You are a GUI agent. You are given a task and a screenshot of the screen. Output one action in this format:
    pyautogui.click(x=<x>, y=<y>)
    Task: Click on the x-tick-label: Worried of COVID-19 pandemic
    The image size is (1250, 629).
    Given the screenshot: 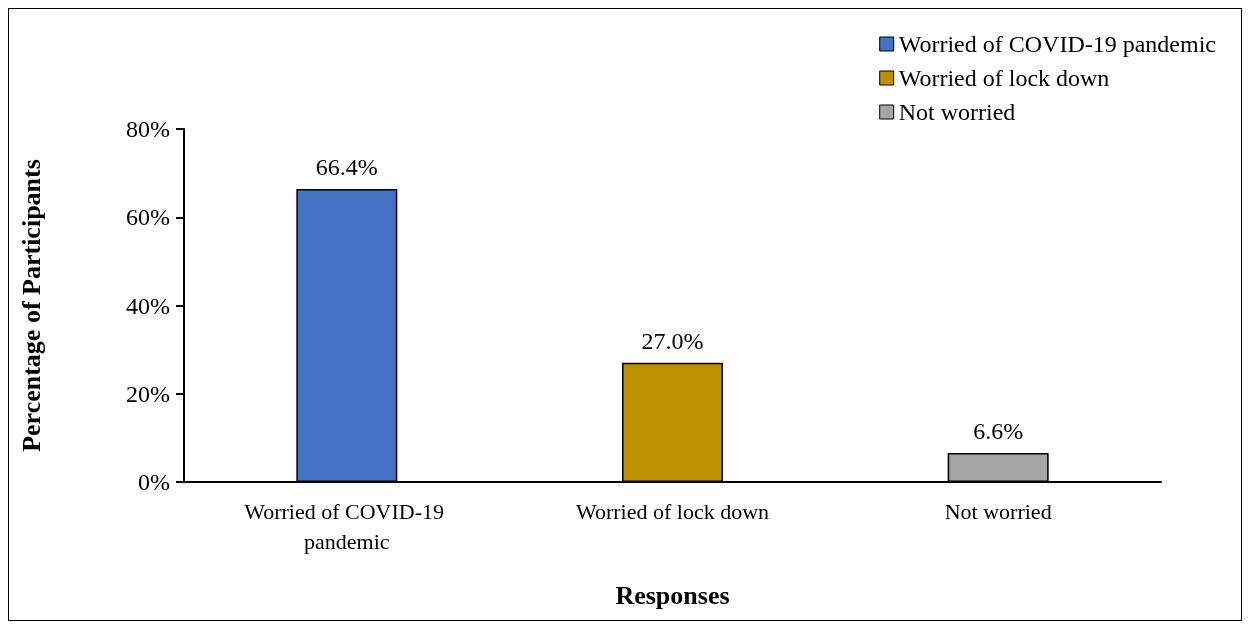 What is the action you would take?
    pyautogui.click(x=347, y=526)
    